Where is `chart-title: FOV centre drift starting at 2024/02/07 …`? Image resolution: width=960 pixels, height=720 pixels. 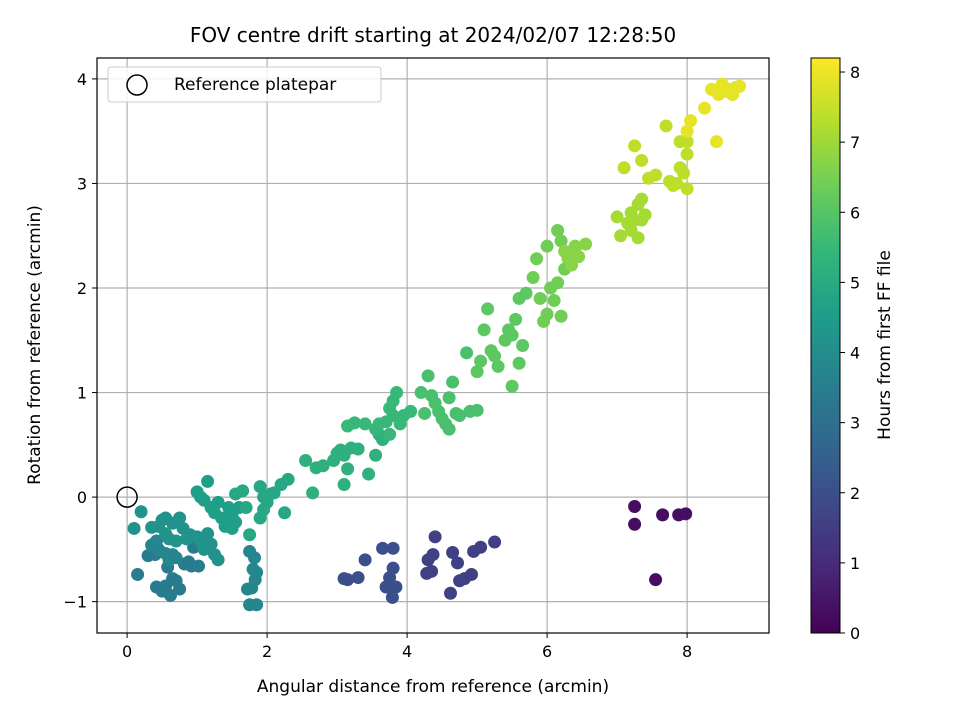 chart-title: FOV centre drift starting at 2024/02/07 … is located at coordinates (433, 35).